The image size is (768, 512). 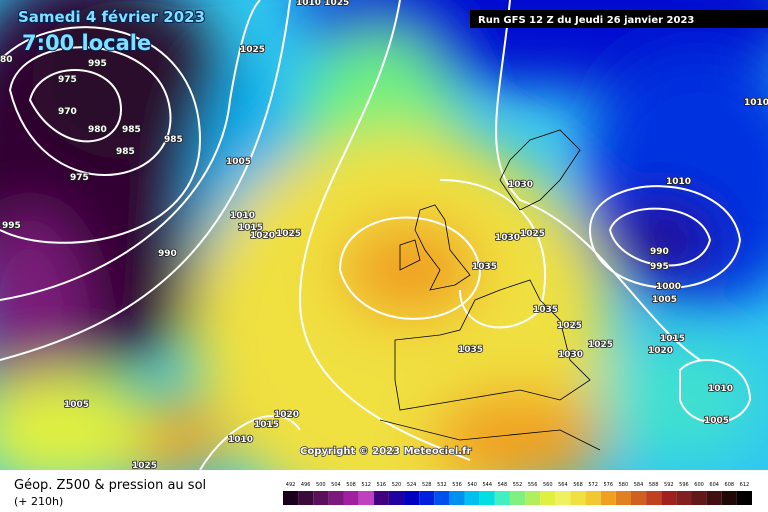 What do you see at coordinates (699, 485) in the screenshot?
I see `colorbar-label: 600` at bounding box center [699, 485].